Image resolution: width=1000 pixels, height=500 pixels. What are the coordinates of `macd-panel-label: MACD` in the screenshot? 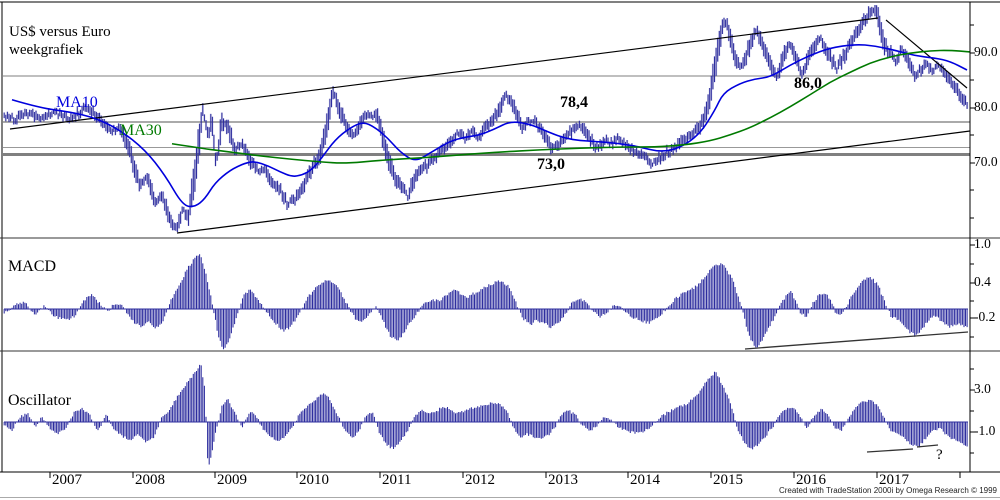 It's located at (32, 266).